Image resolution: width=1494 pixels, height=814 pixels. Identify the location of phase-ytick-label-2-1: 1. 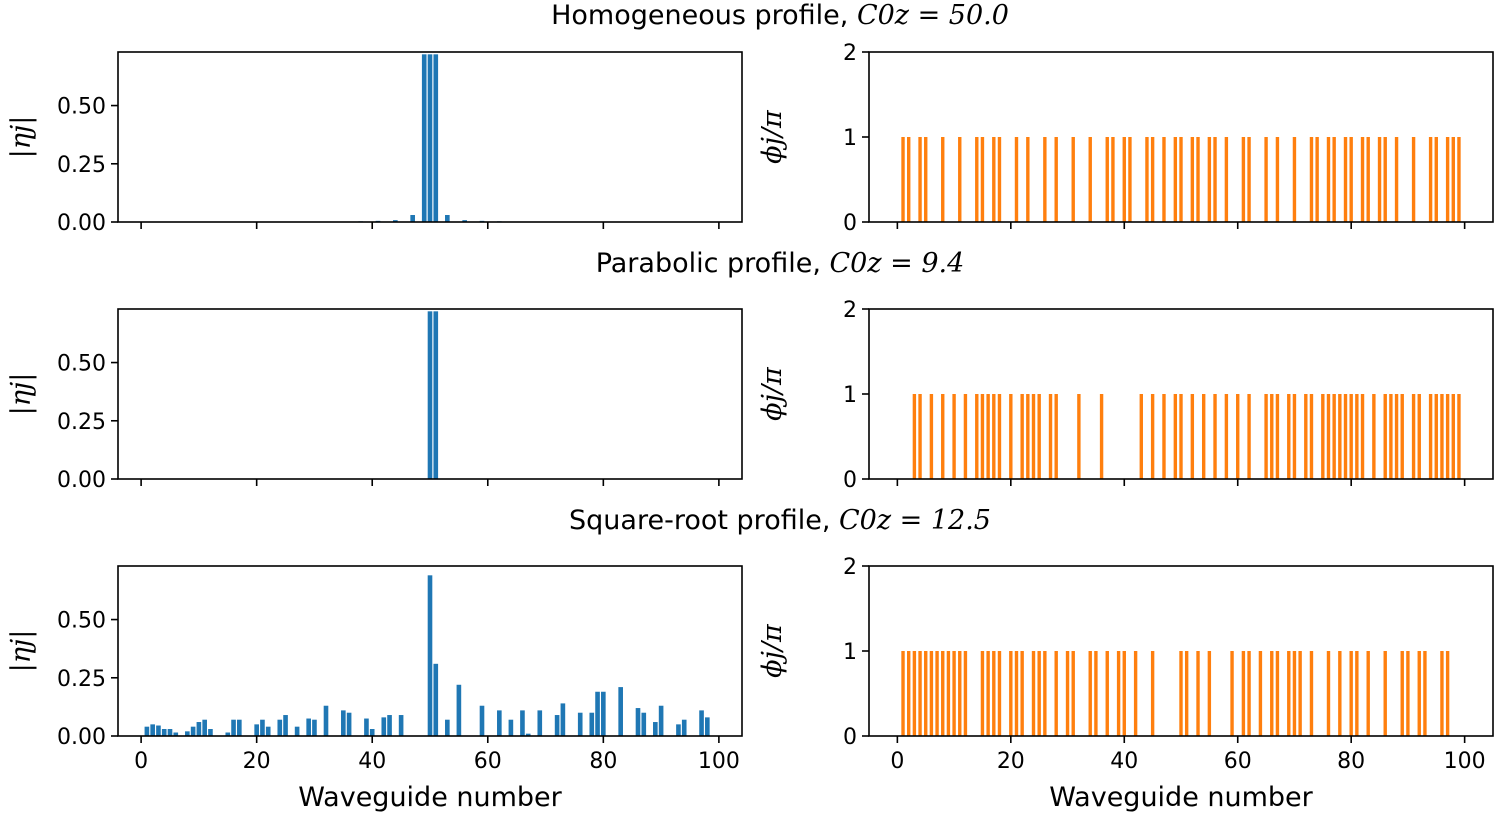
(850, 652).